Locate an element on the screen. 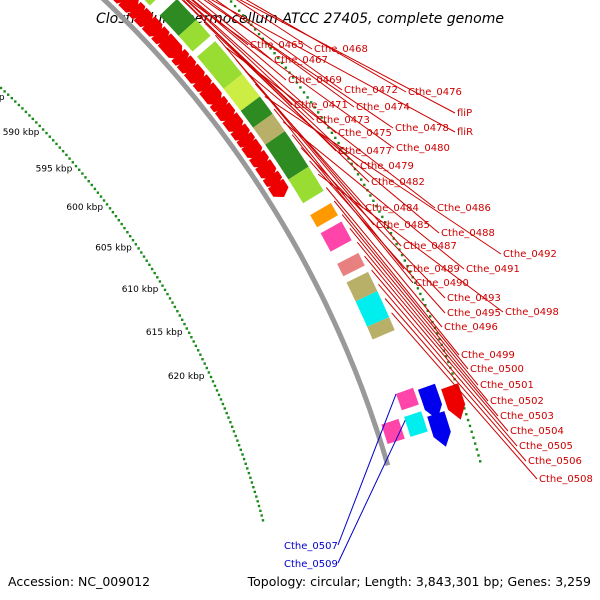 The width and height of the screenshot is (600, 600). gene-label: fliP is located at coordinates (464, 113).